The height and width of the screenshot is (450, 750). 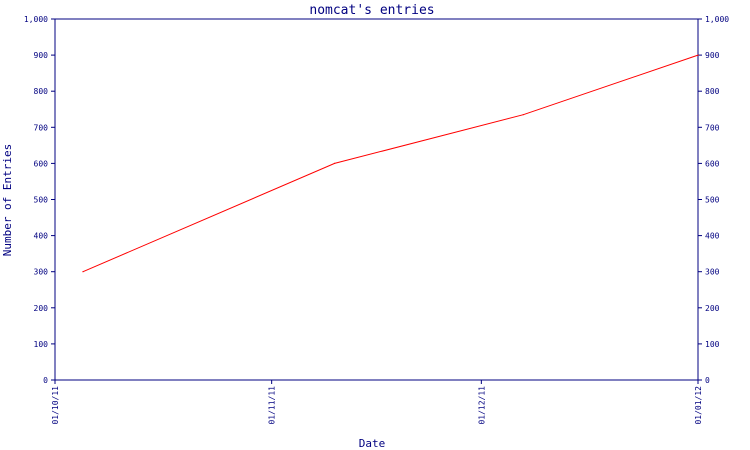 What do you see at coordinates (712, 344) in the screenshot?
I see `y-tick-label-right: 100` at bounding box center [712, 344].